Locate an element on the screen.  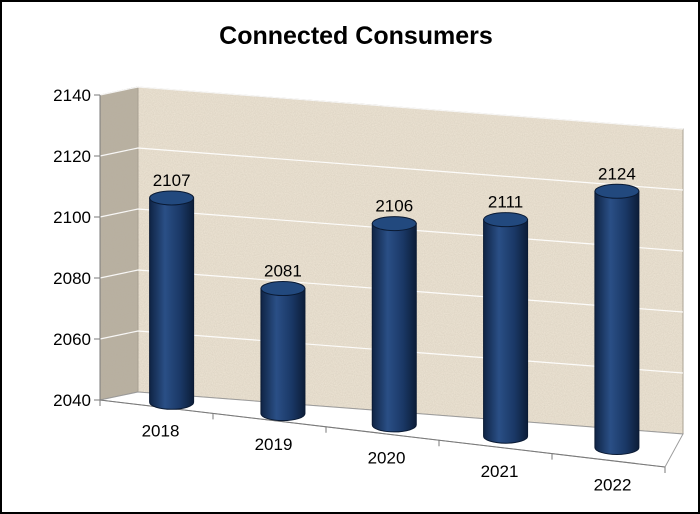
y-tick-label: 2140 is located at coordinates (72, 95).